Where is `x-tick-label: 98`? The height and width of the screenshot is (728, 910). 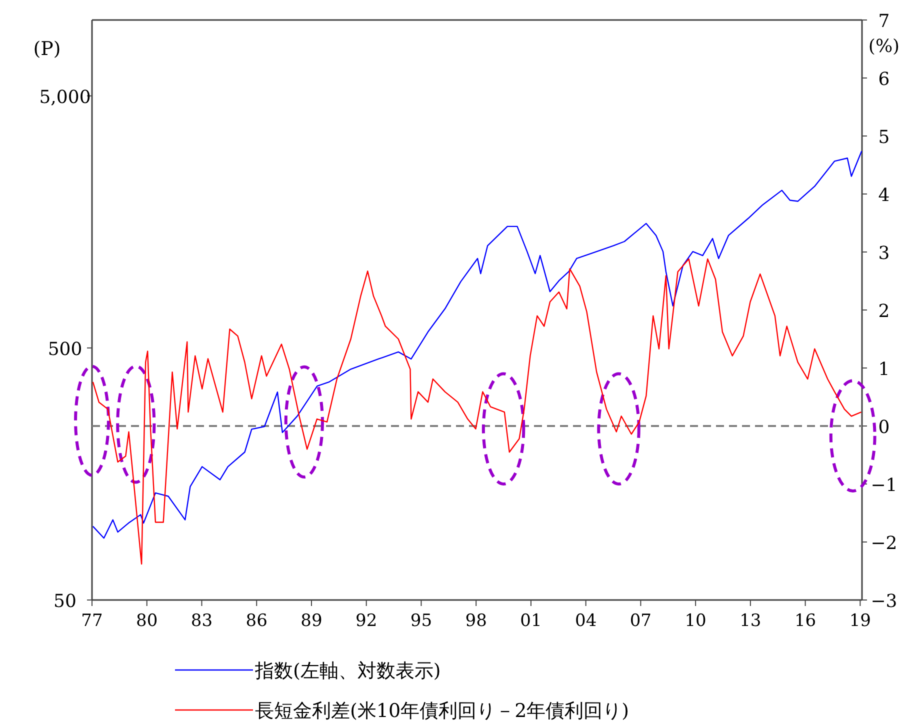 x-tick-label: 98 is located at coordinates (476, 621).